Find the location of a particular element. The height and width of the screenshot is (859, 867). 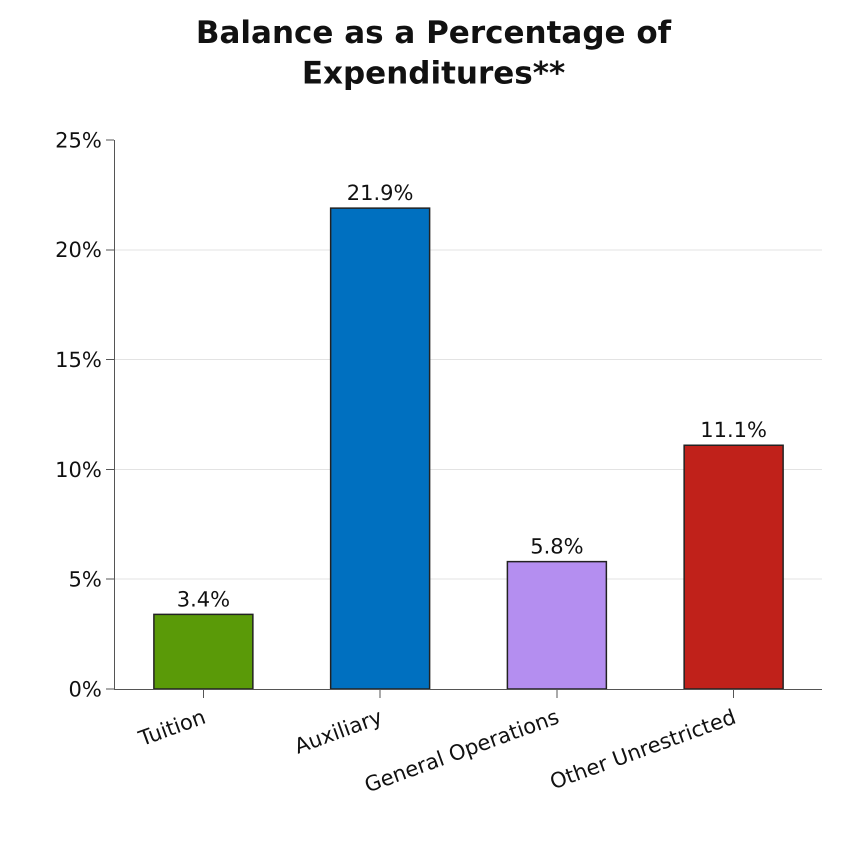

data-label: 11.1% is located at coordinates (733, 430).